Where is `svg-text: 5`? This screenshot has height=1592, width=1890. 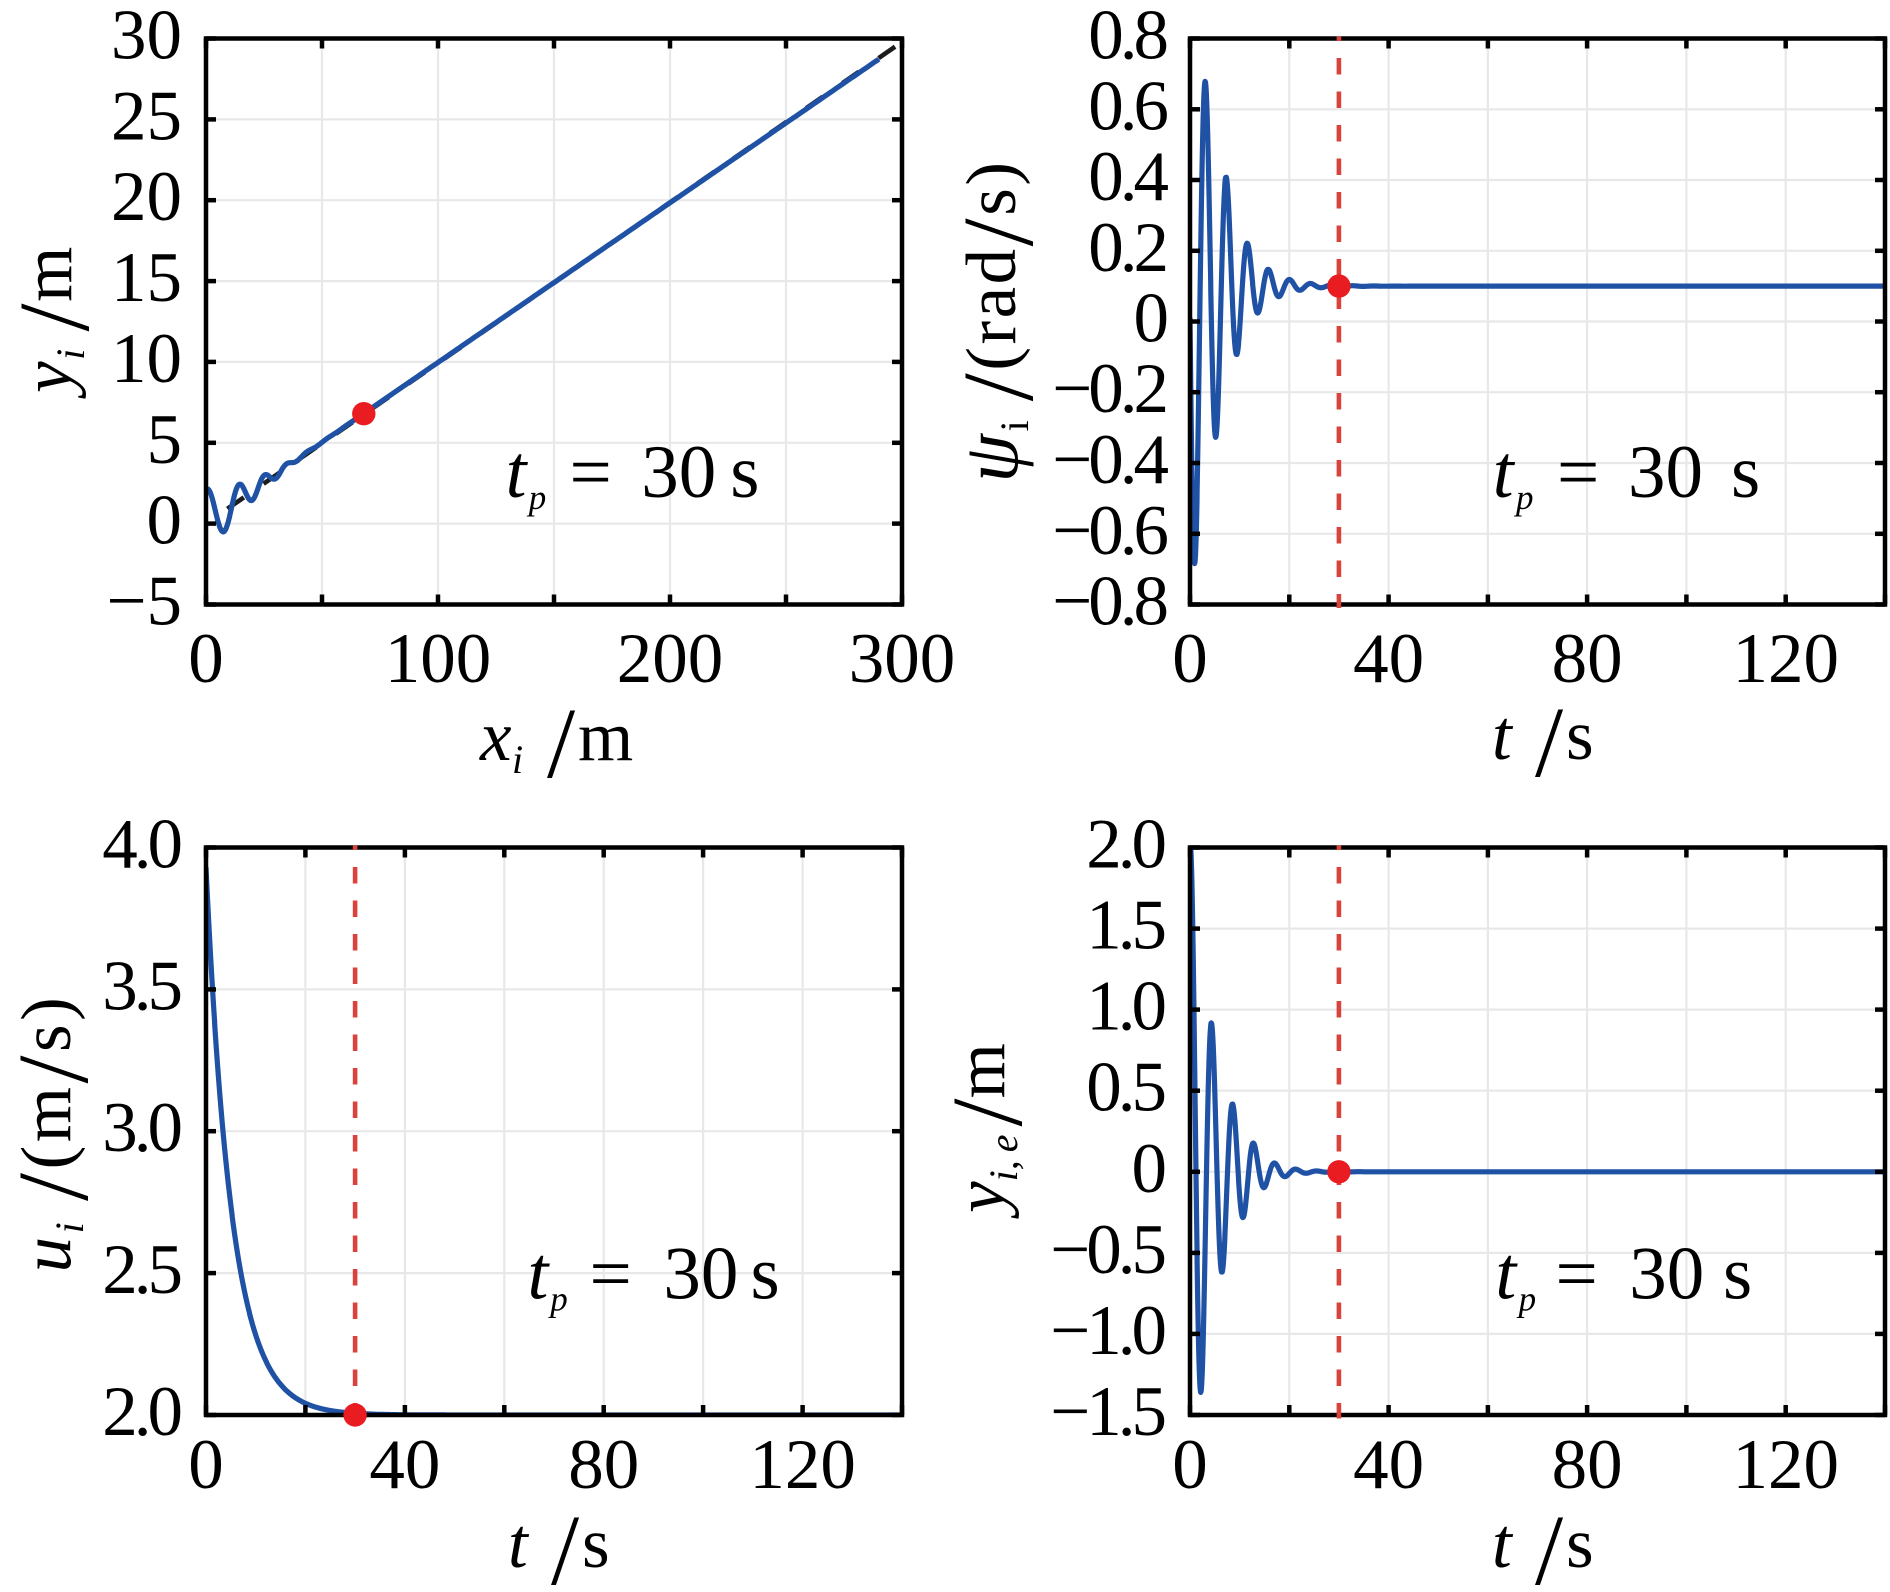 svg-text: 5 is located at coordinates (165, 440).